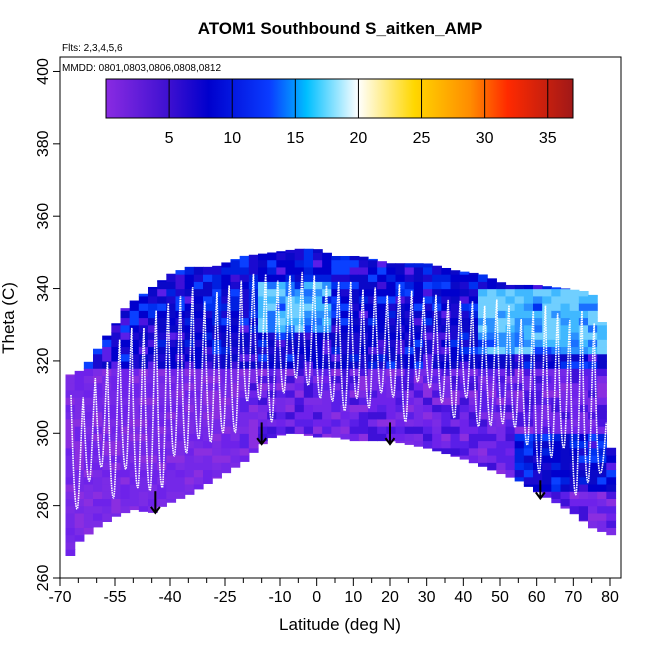 This screenshot has width=650, height=650. I want to click on flights-annotation: Flts: 2,3,4,5,6, so click(92, 48).